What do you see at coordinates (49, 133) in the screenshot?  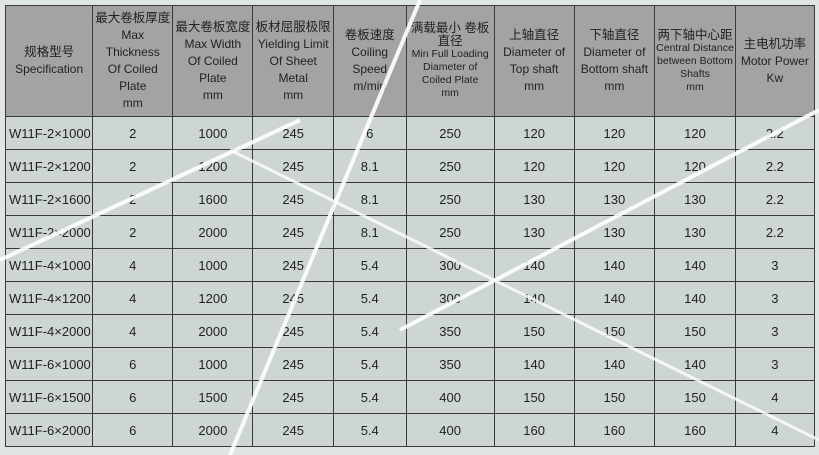 I see `table-cell: W11F-2×1000` at bounding box center [49, 133].